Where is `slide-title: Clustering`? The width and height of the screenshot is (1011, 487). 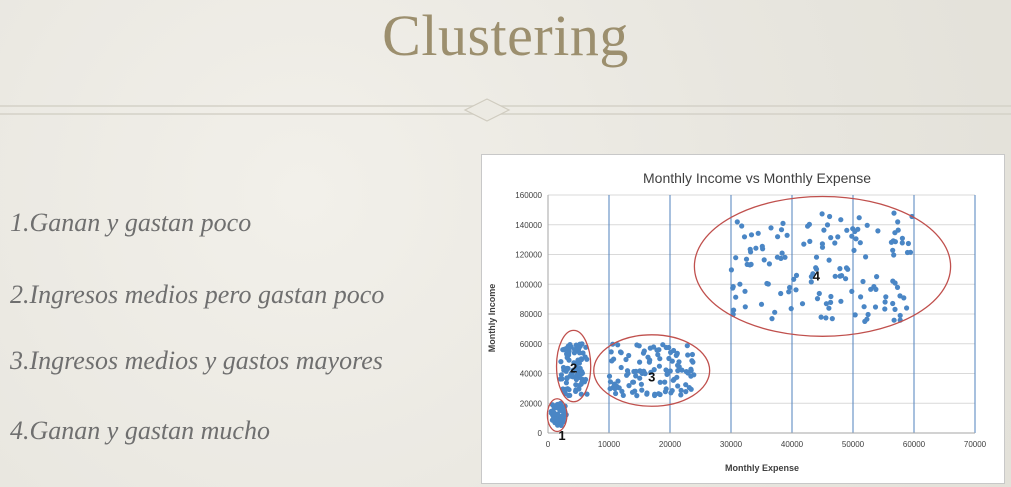 slide-title: Clustering is located at coordinates (505, 35).